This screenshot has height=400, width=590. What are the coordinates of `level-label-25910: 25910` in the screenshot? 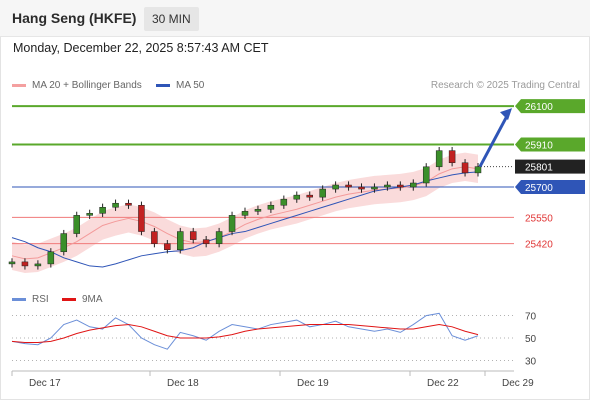 It's located at (539, 146).